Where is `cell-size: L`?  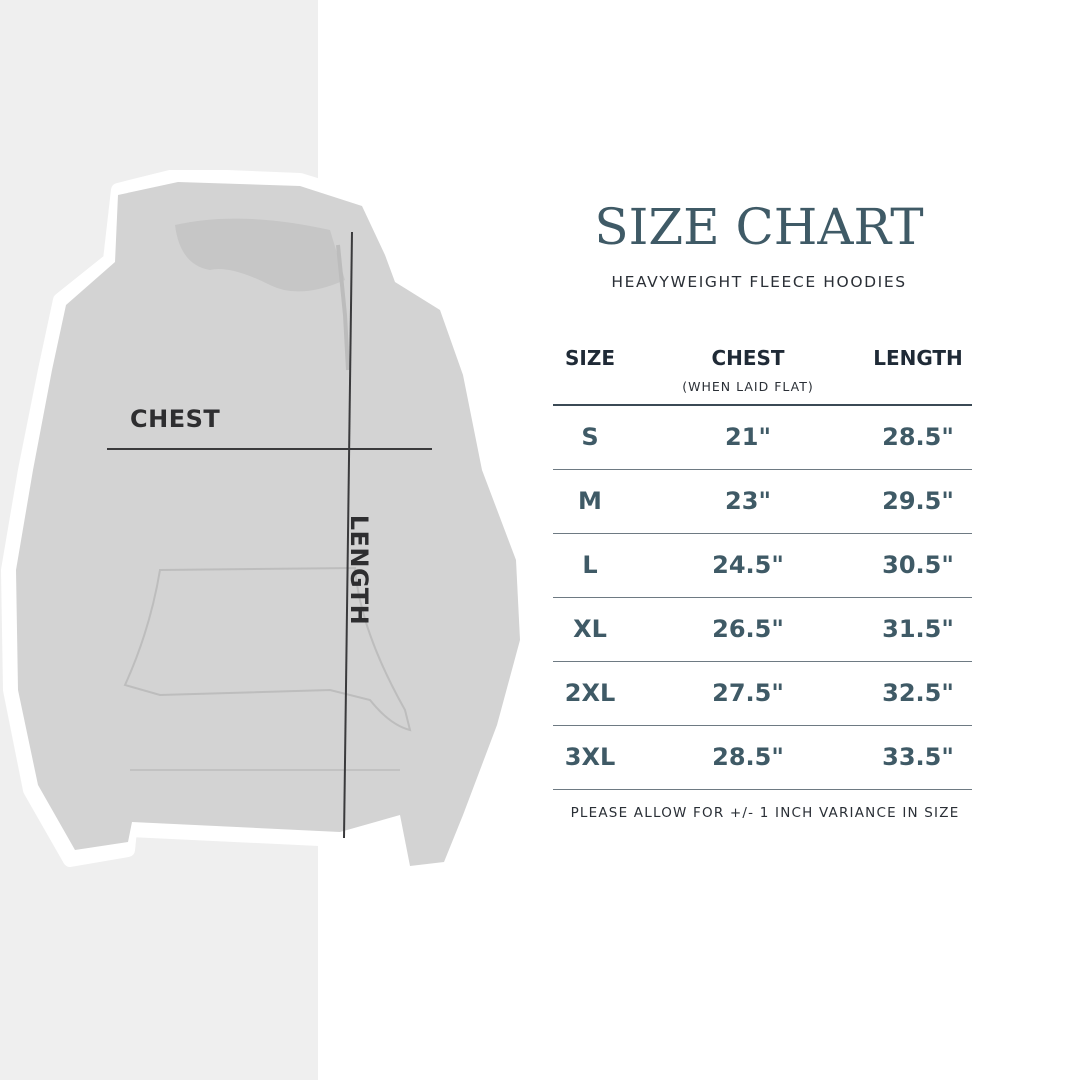
cell-size: L is located at coordinates (590, 565).